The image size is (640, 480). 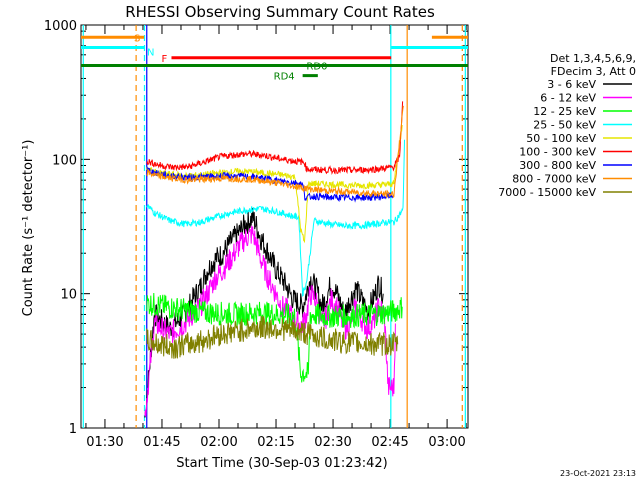 I want to click on y-tick-label: 10, so click(x=68, y=295).